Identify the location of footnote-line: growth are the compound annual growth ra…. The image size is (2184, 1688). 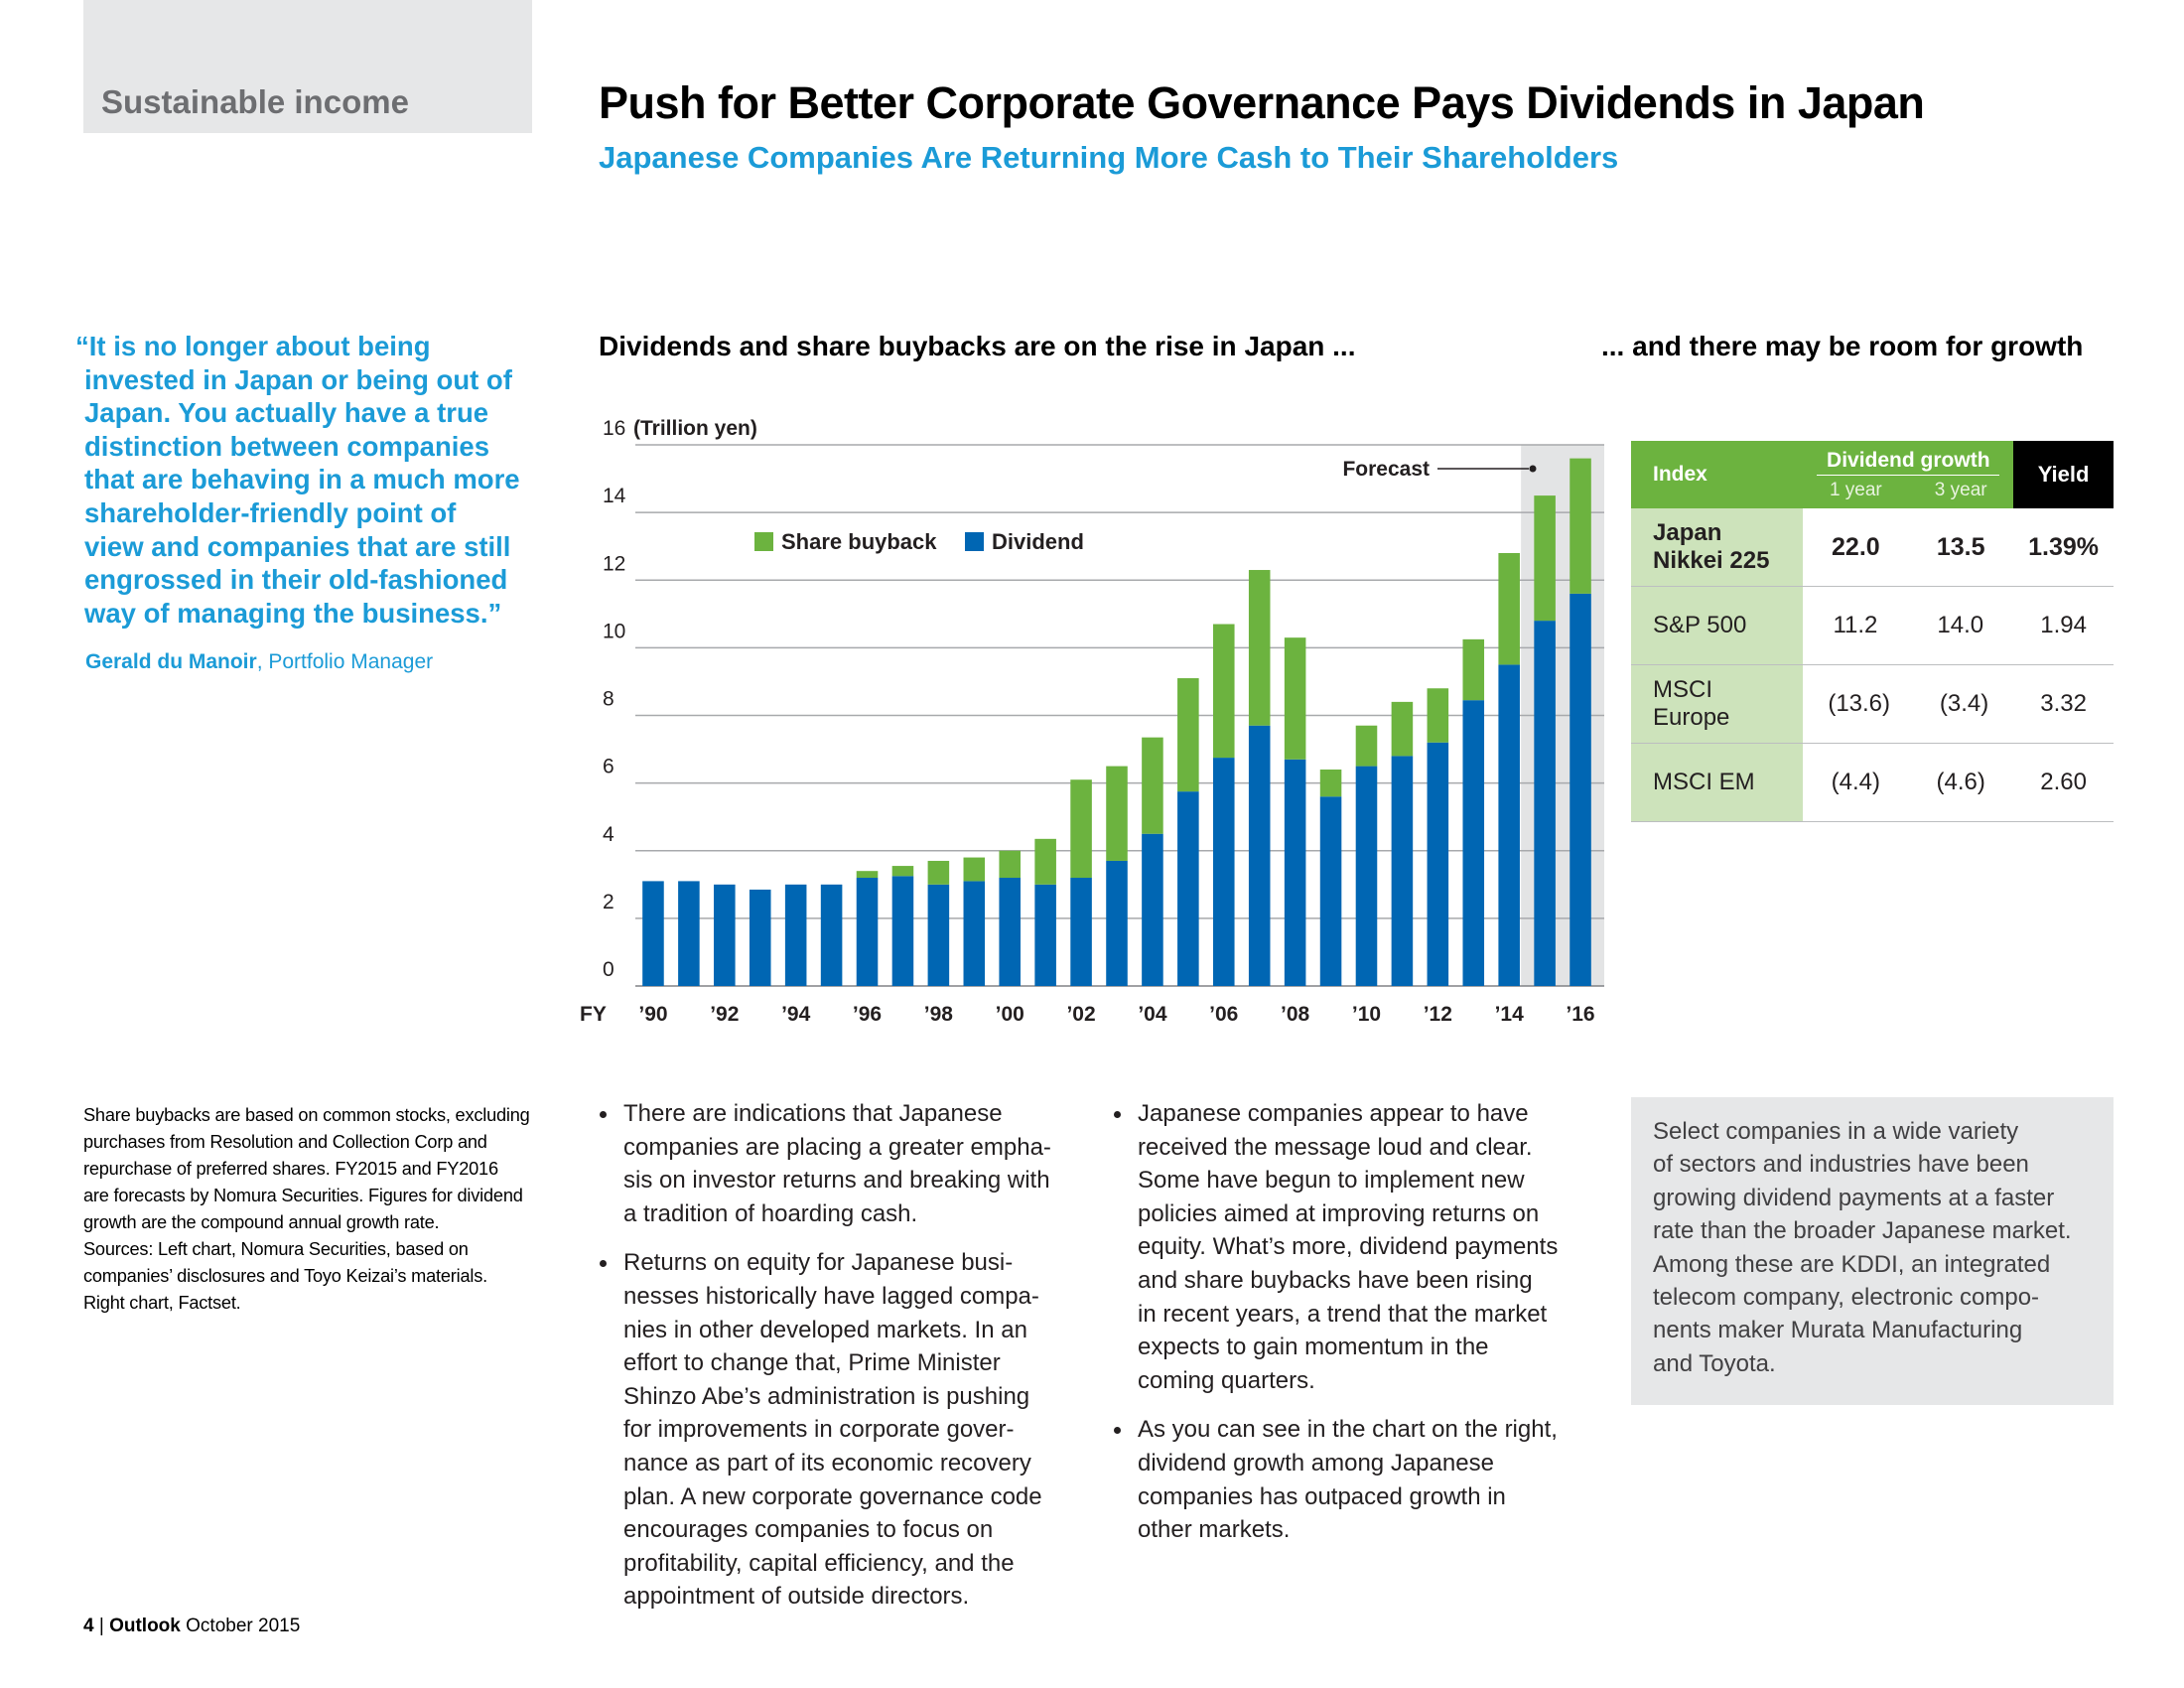
(261, 1222).